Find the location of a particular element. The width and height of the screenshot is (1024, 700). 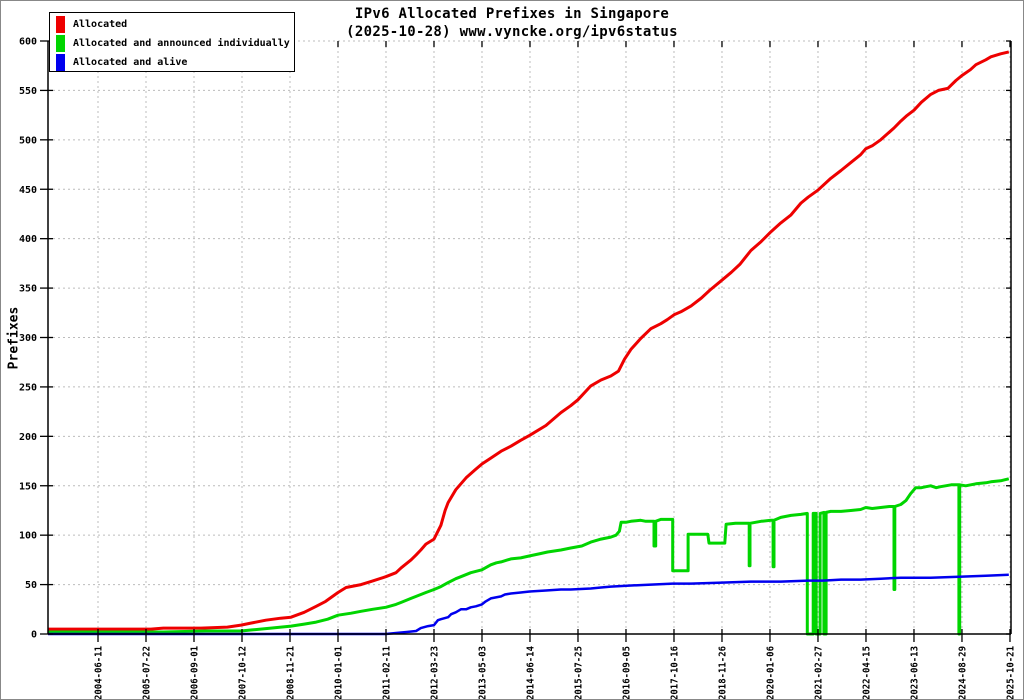

y-tick-label: 600 is located at coordinates (28, 42).